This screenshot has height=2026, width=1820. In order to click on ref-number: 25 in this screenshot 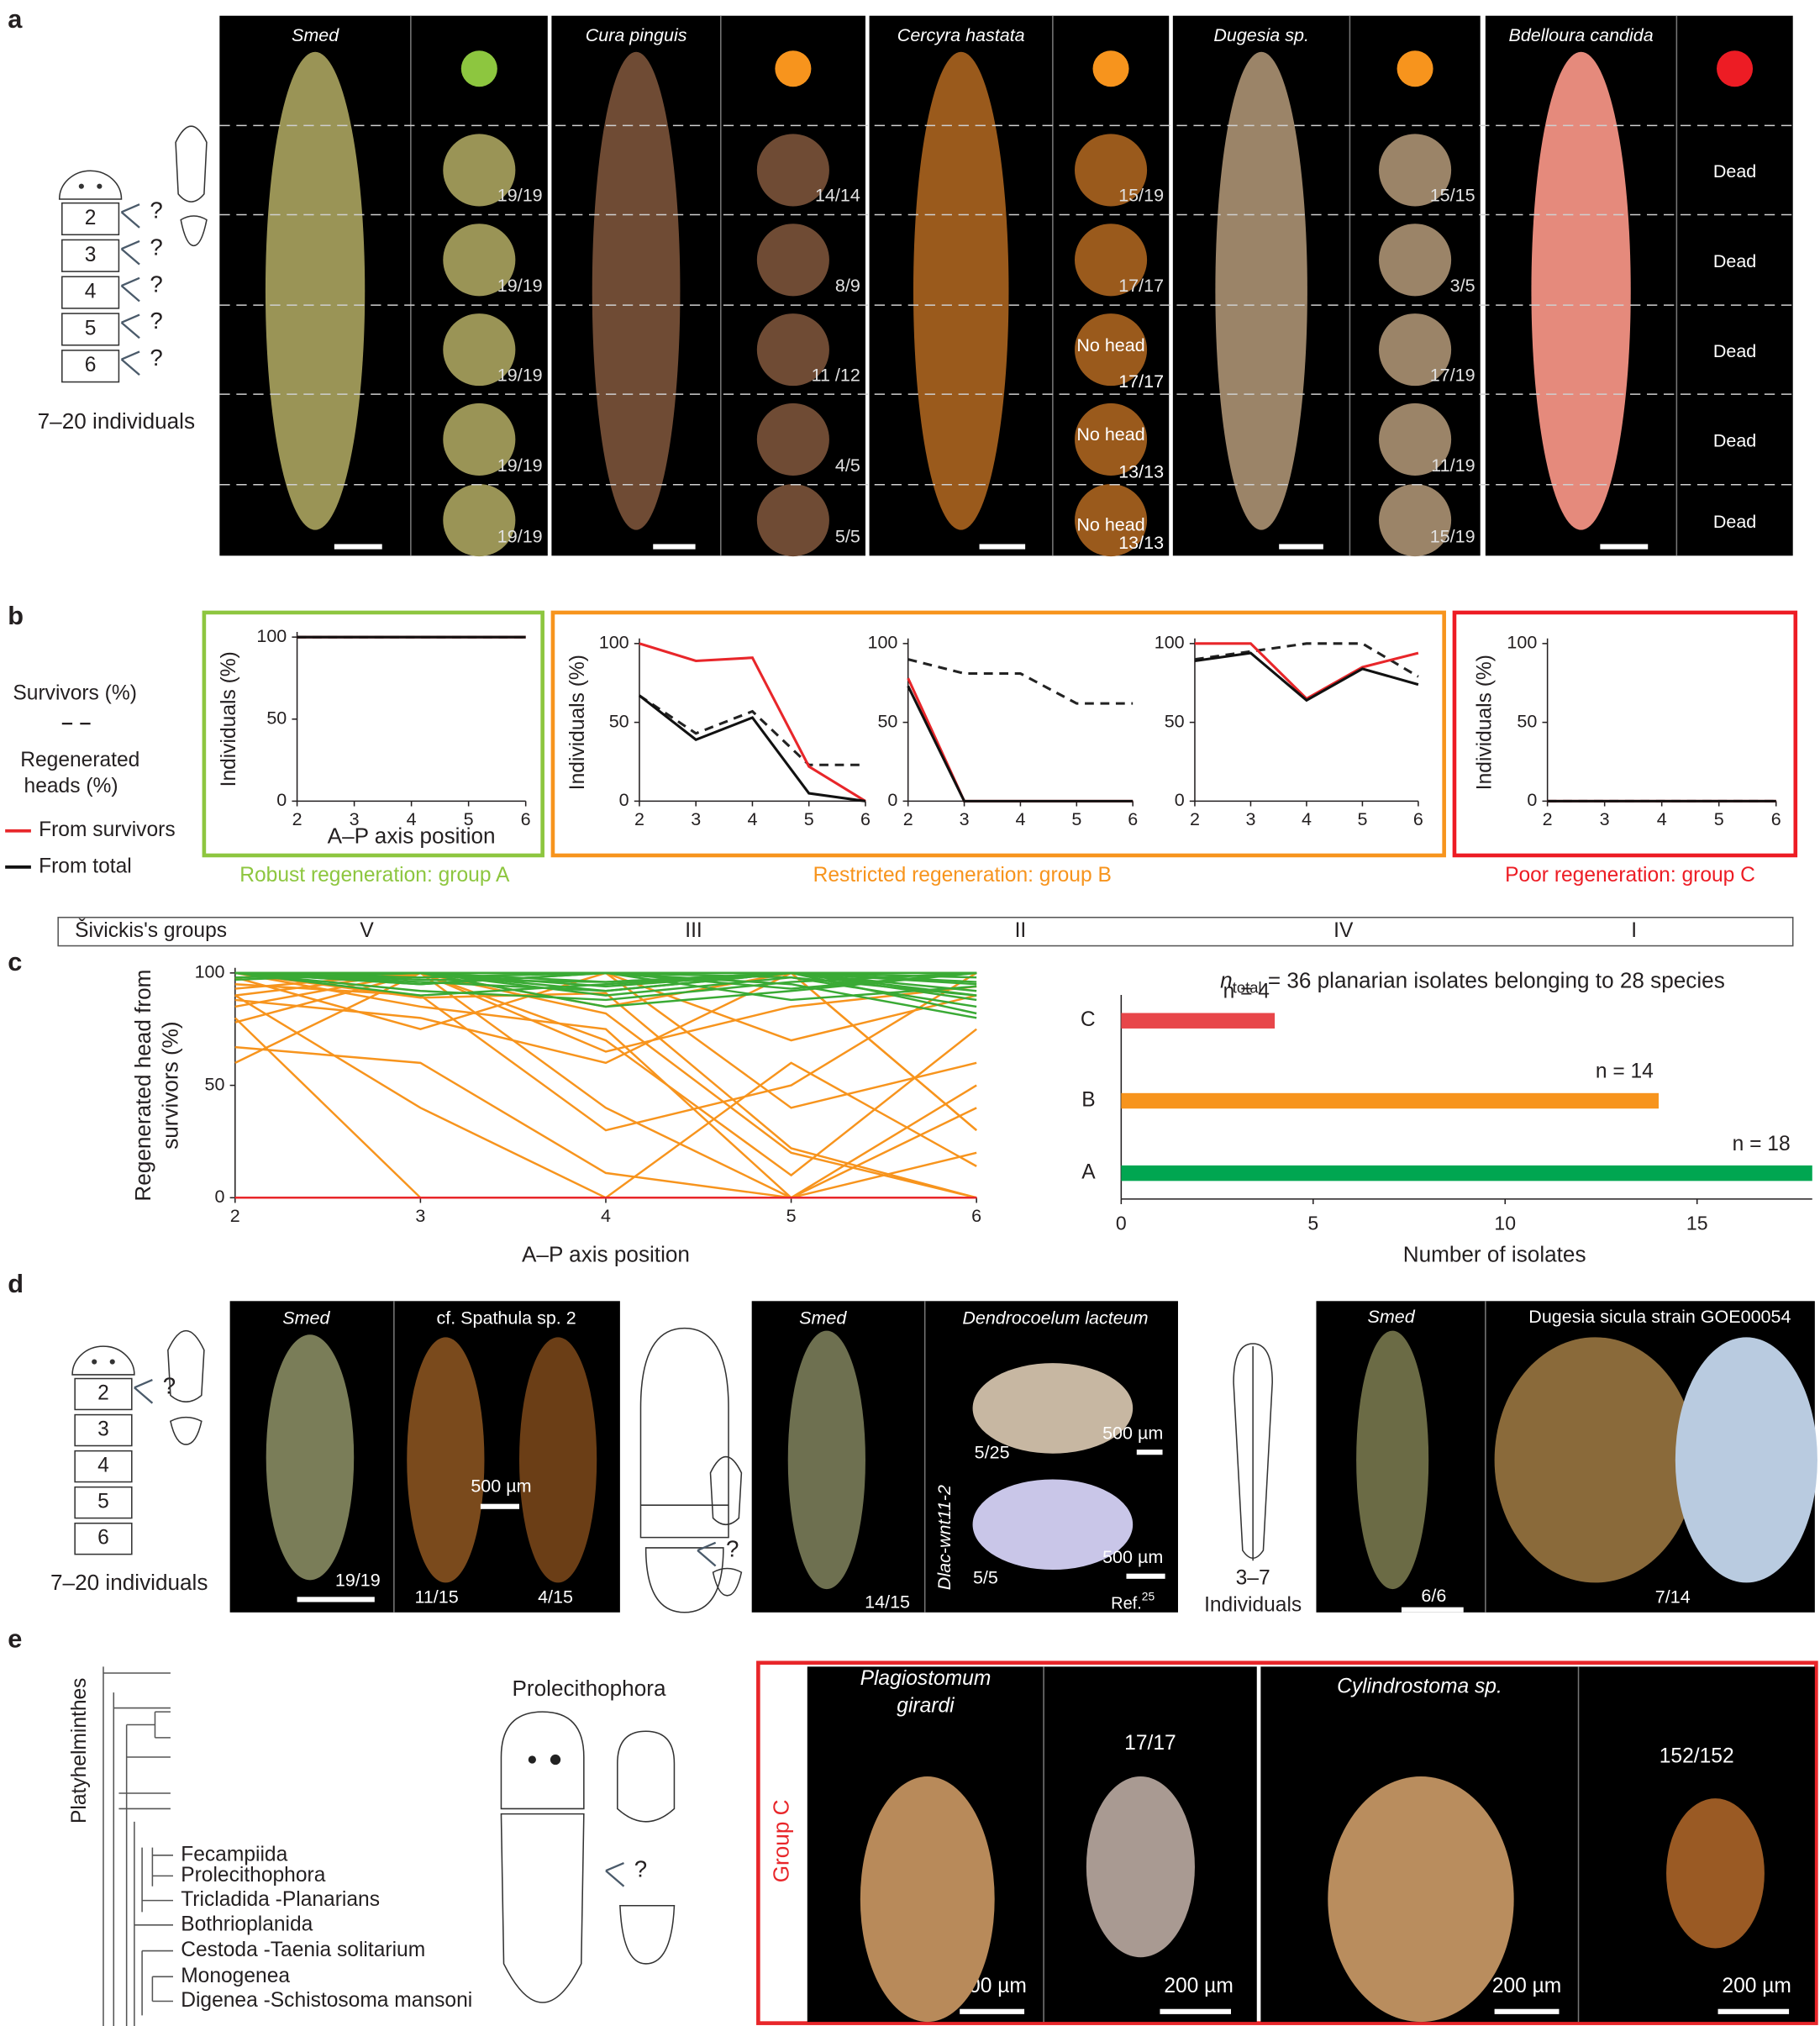, I will do `click(1148, 1595)`.